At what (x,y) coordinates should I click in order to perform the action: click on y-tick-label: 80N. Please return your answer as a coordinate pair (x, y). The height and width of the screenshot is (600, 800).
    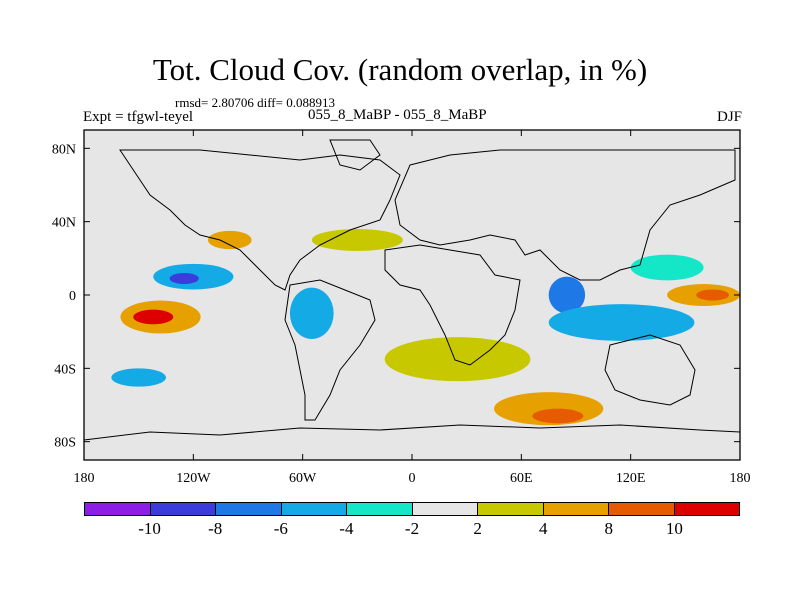
    Looking at the image, I should click on (64, 149).